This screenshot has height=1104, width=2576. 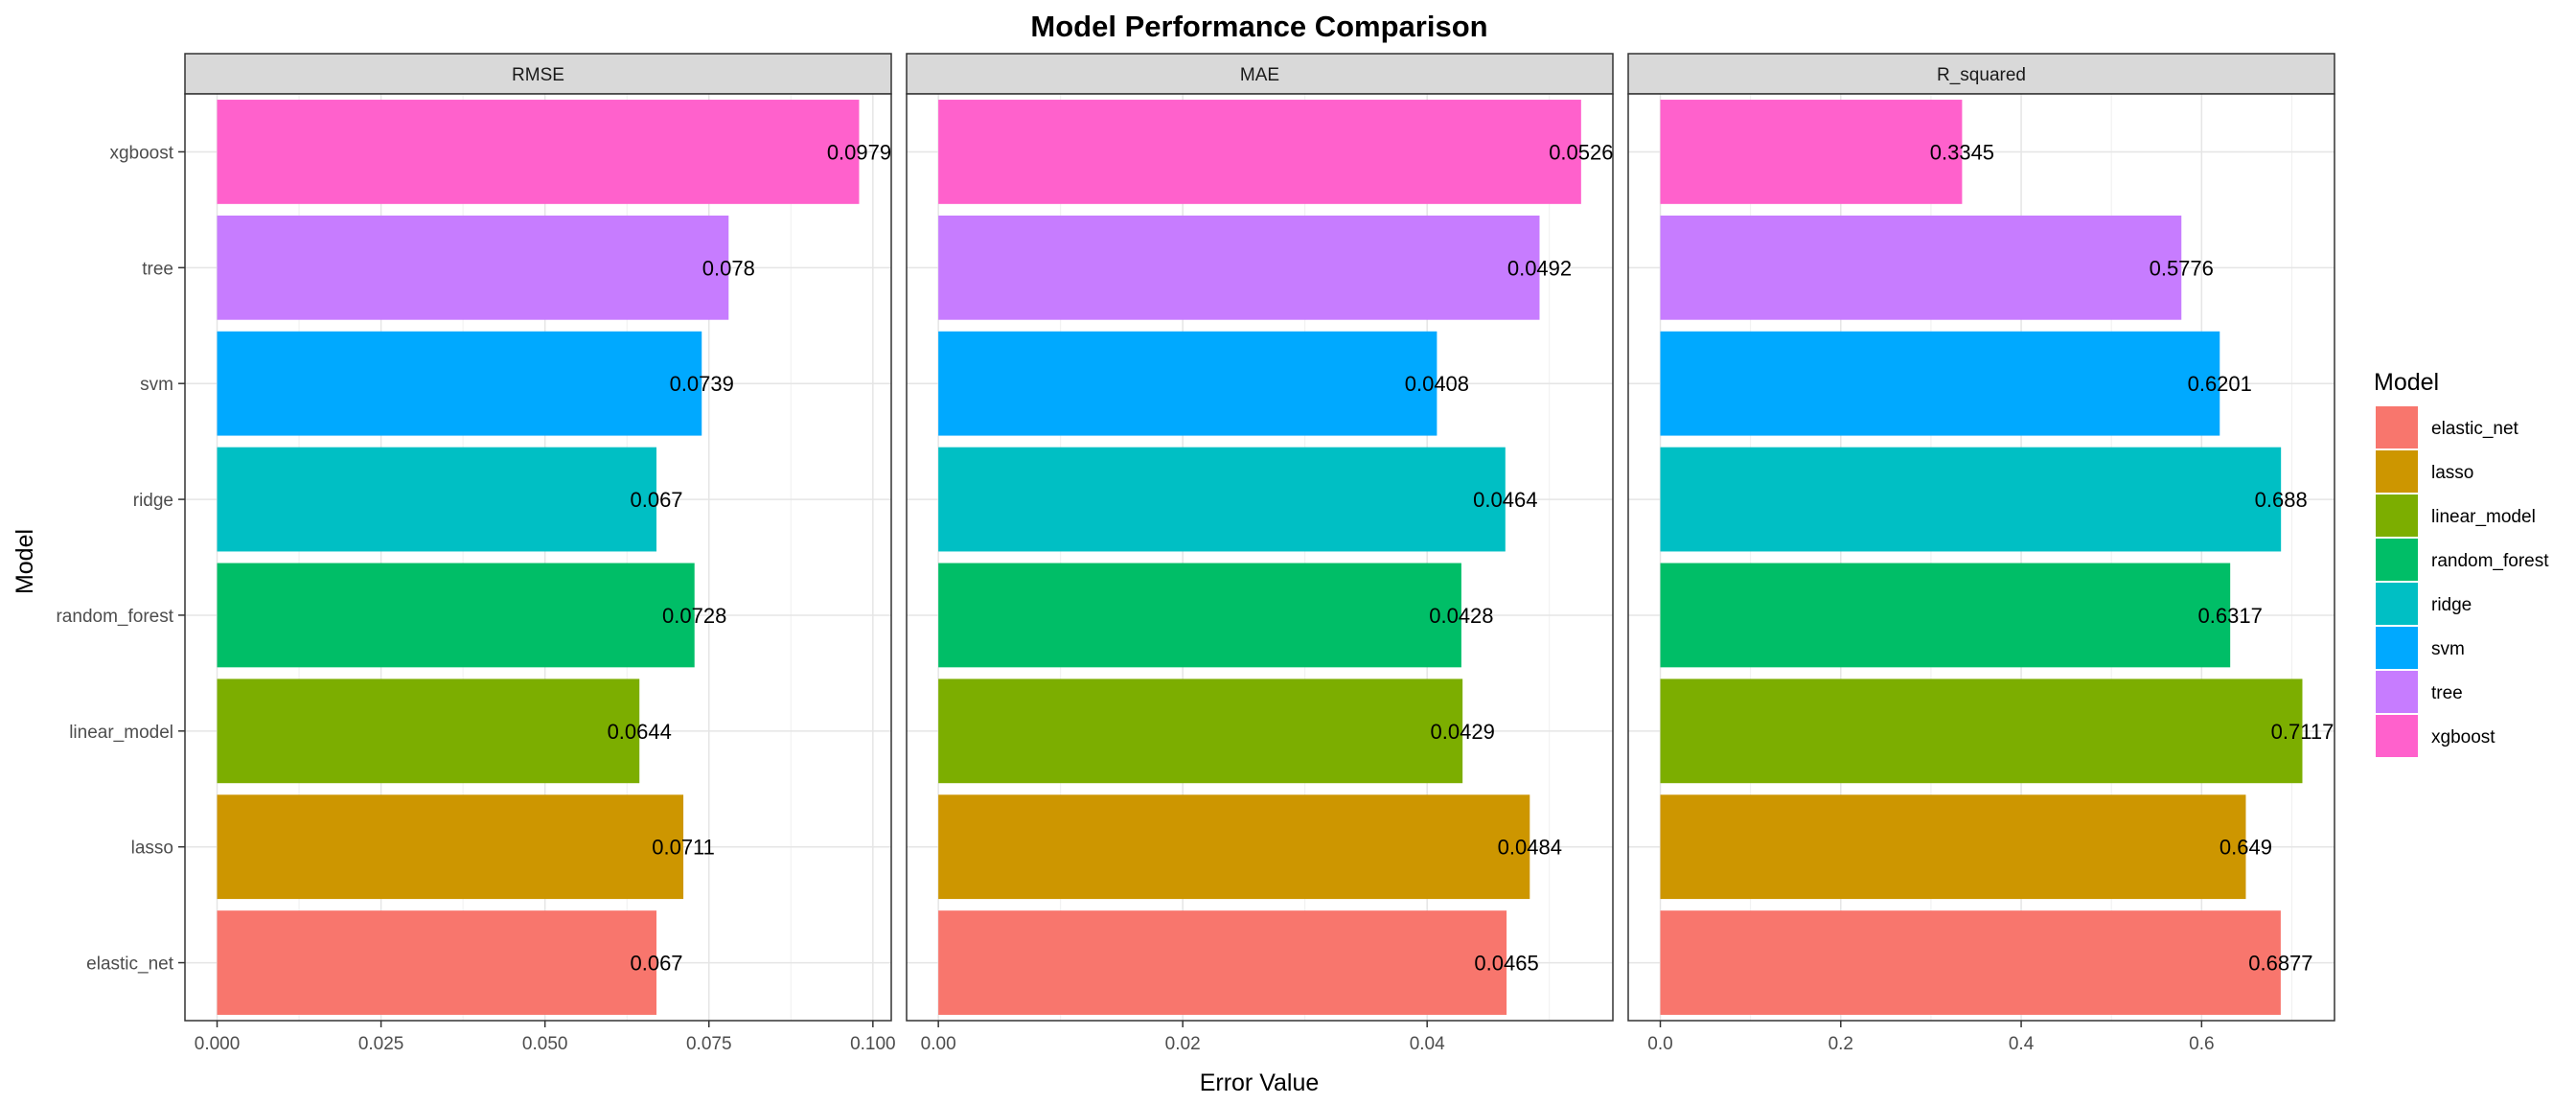 What do you see at coordinates (152, 849) in the screenshot?
I see `y-tick-label: lasso` at bounding box center [152, 849].